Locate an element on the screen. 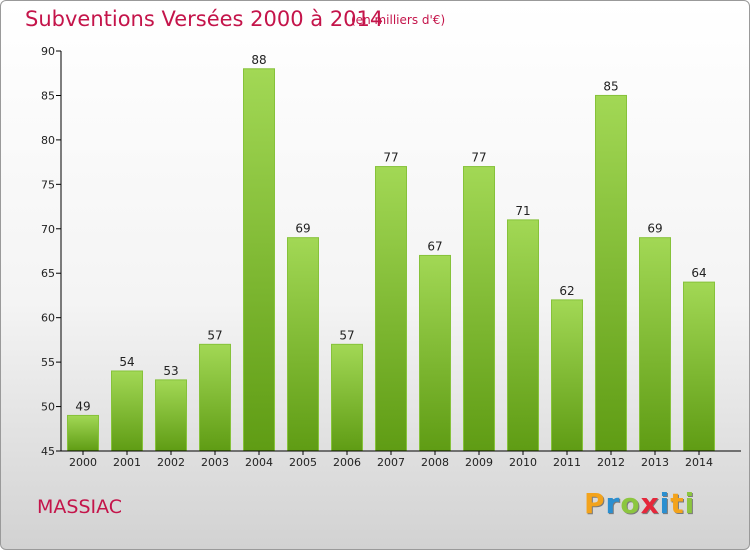  y-tick-label-65: 65 is located at coordinates (48, 273).